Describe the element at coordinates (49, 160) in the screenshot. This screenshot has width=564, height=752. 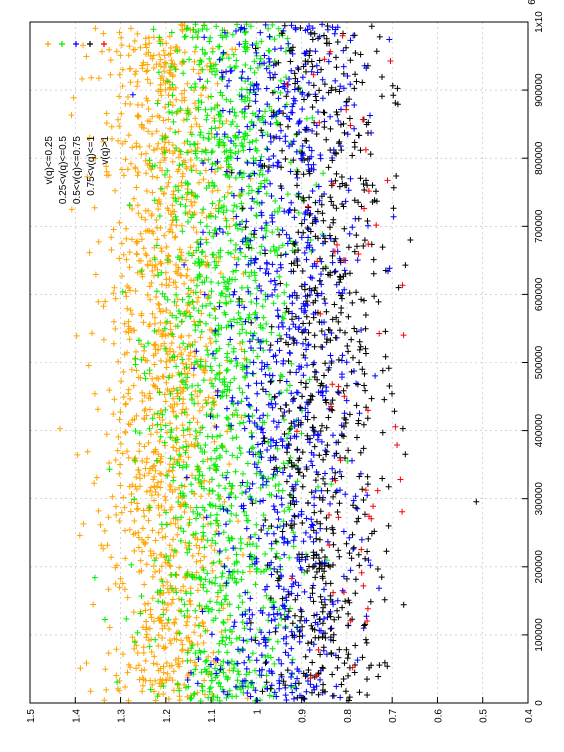
I see `legend-label: v(q)<=0.25` at that location.